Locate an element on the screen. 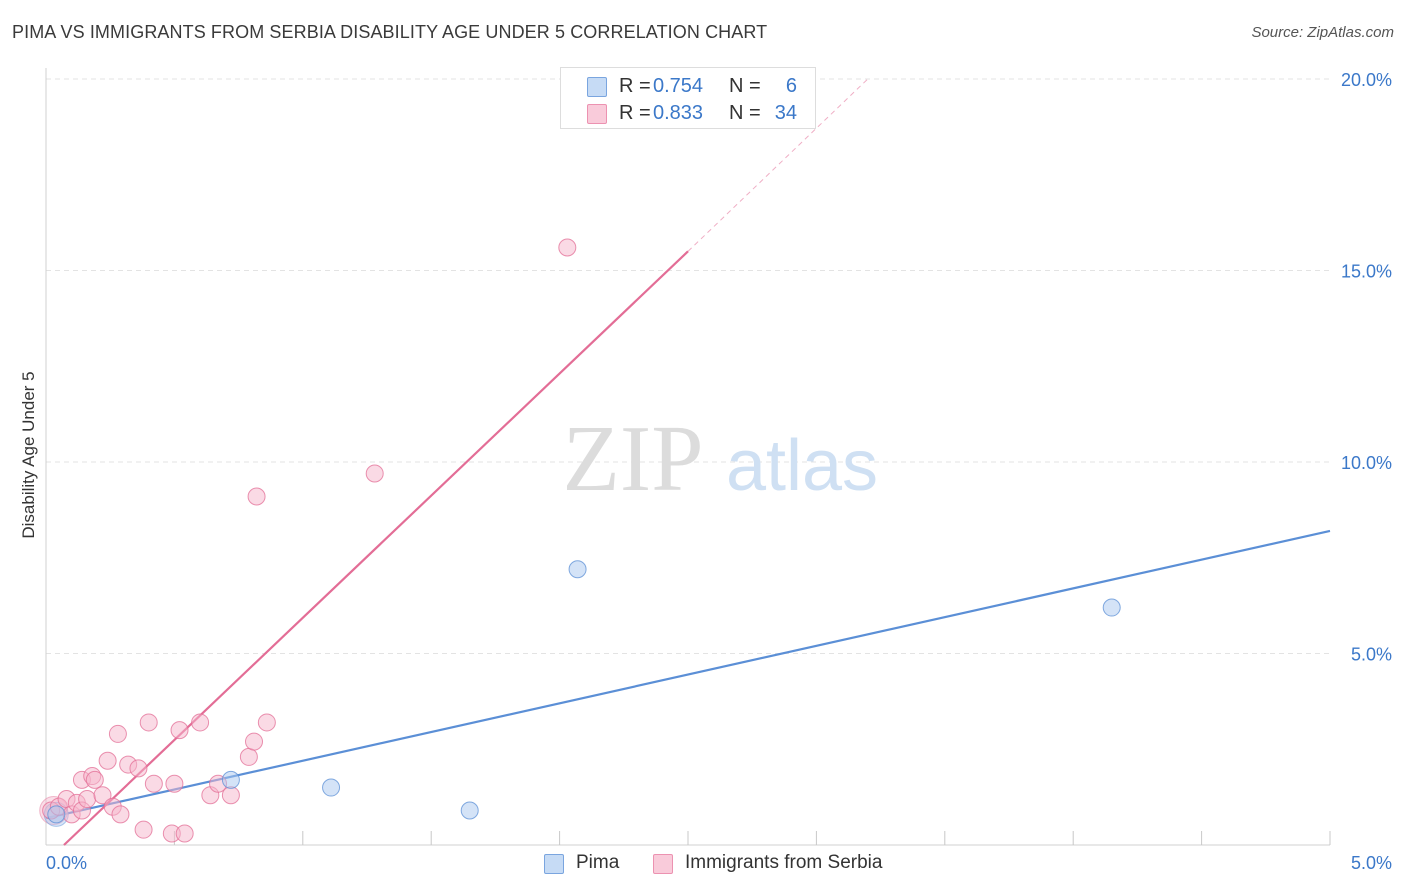  y-tick-label: 5.0% is located at coordinates (1371, 655).